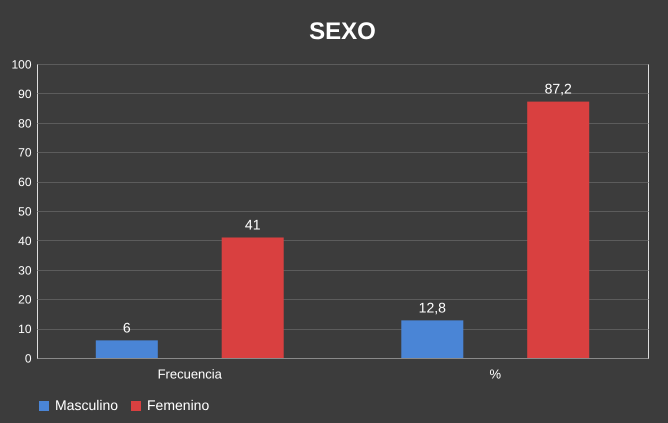  I want to click on chart-title: SEXO, so click(342, 31).